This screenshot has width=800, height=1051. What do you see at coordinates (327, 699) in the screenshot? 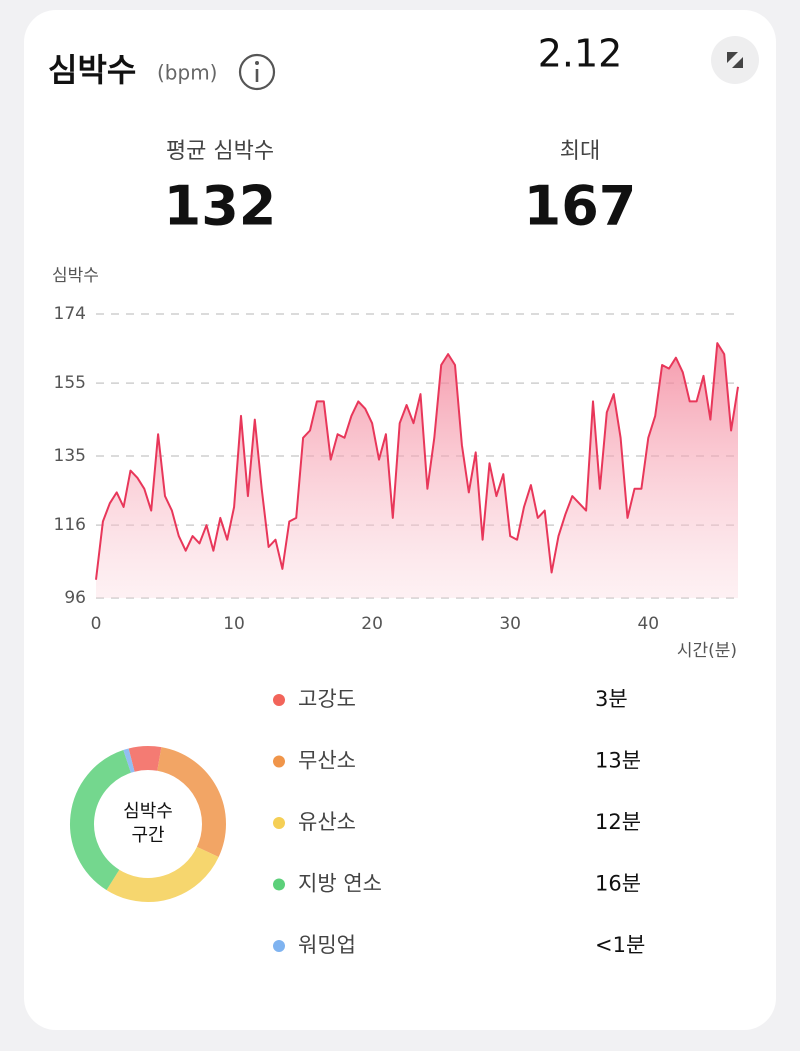
I see `legend-name: 고강도` at bounding box center [327, 699].